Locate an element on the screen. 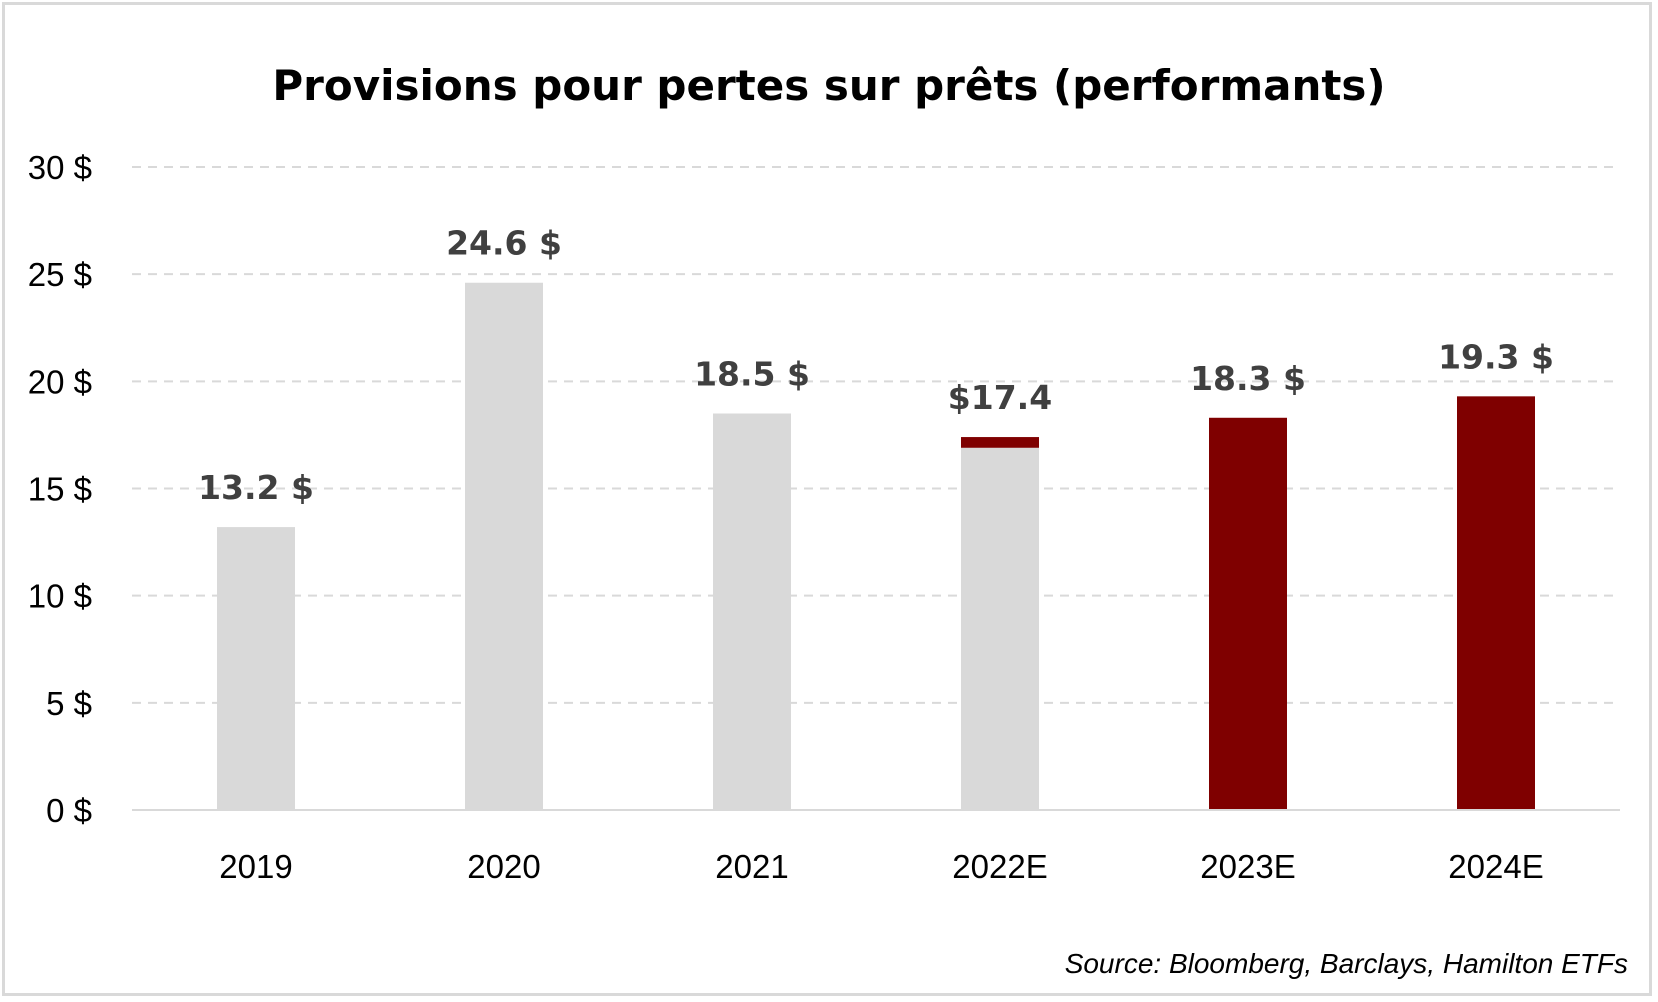 The height and width of the screenshot is (1002, 1658). bar-2024E-estimate is located at coordinates (1496, 603).